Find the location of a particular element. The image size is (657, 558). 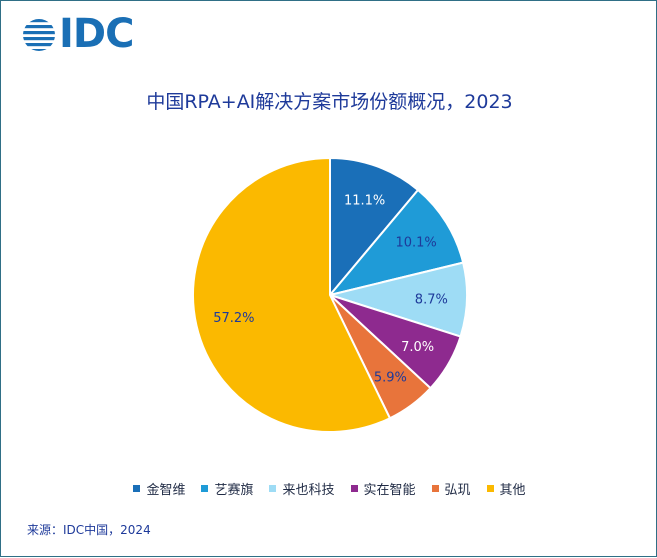

pie-slice-label-2: 8.7% is located at coordinates (431, 300).